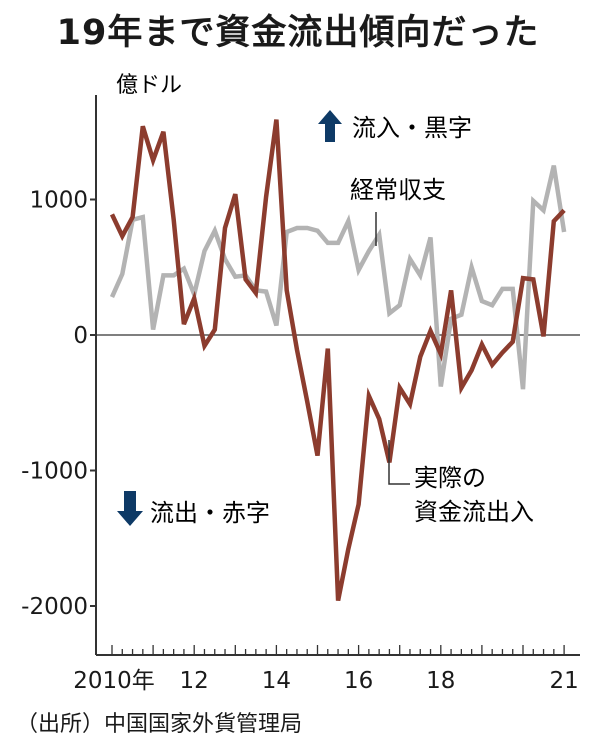 This screenshot has height=756, width=596. I want to click on up-arrow-icon, so click(330, 126).